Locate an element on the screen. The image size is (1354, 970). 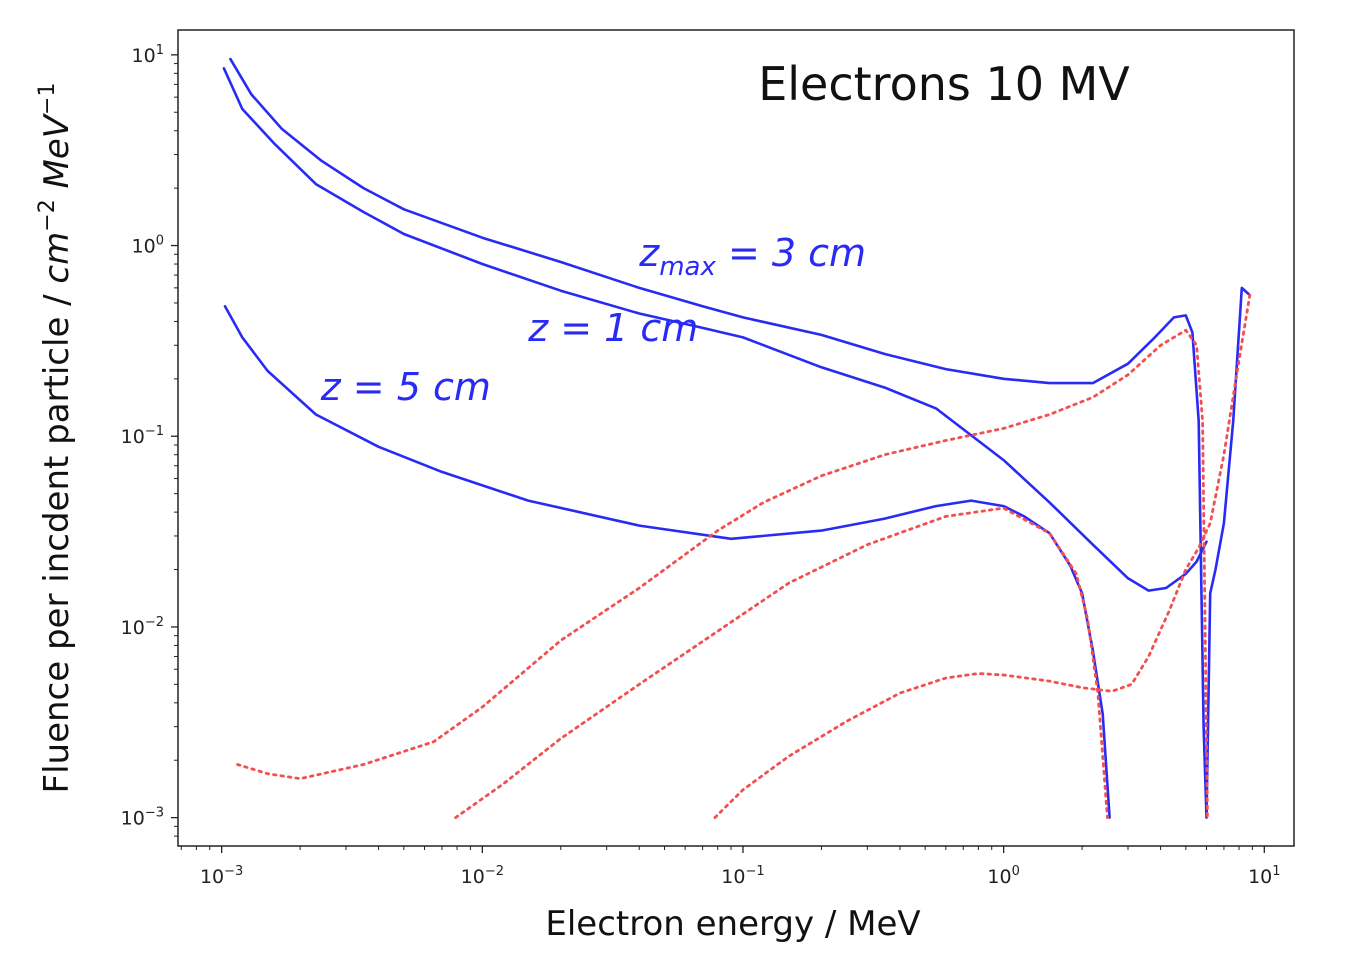
y-tick-label: 10⁰ is located at coordinates (148, 246).